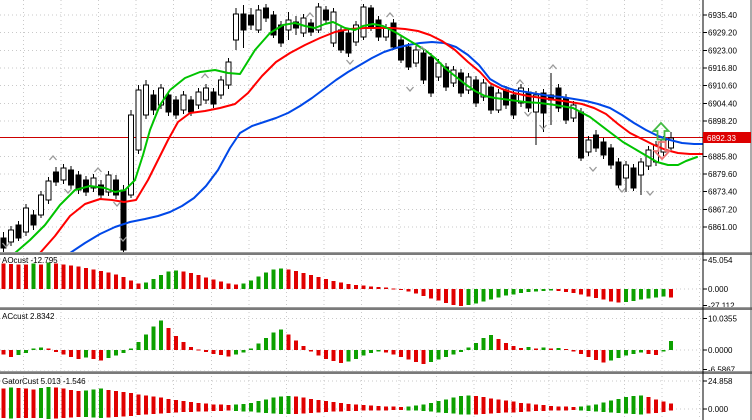  I want to click on current-price-value: 6892.33, so click(721, 138).